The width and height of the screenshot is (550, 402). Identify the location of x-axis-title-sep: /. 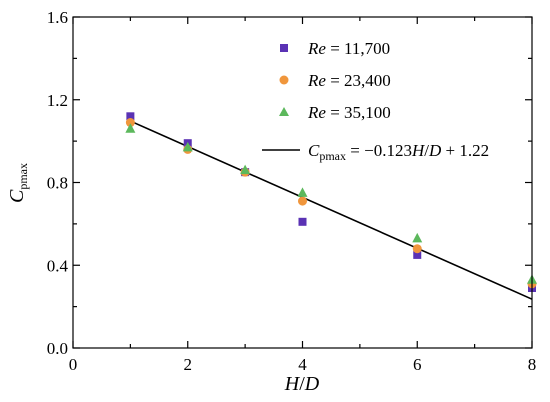
(302, 384).